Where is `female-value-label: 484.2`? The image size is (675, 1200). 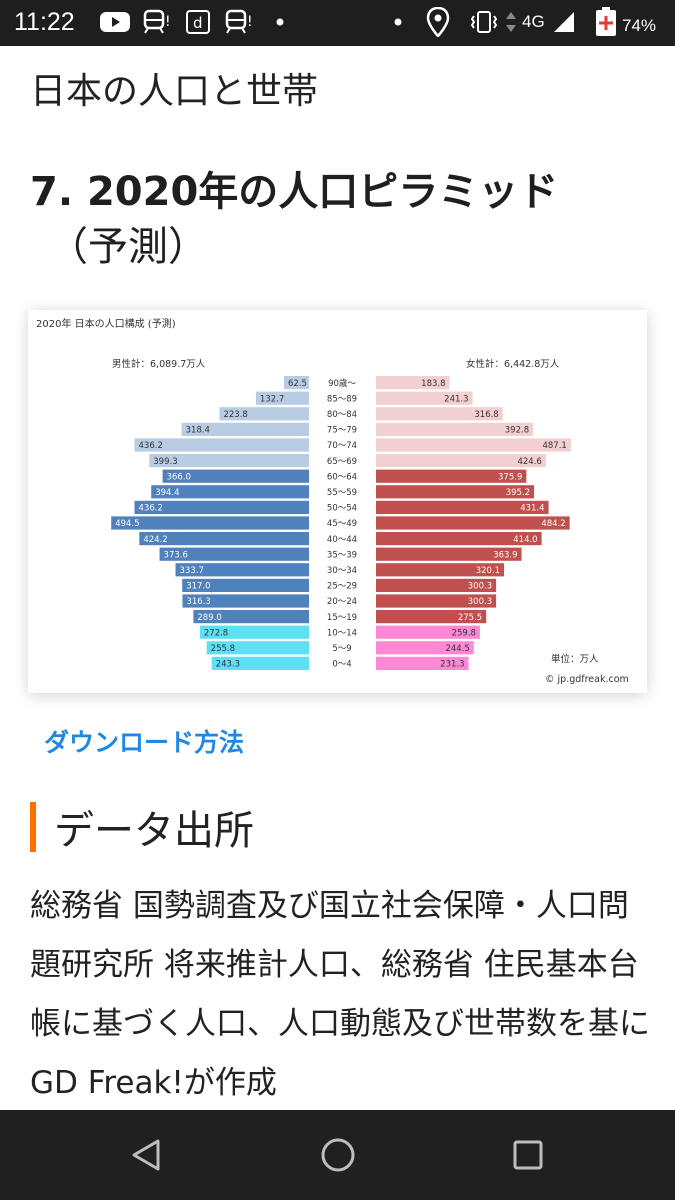 female-value-label: 484.2 is located at coordinates (553, 524).